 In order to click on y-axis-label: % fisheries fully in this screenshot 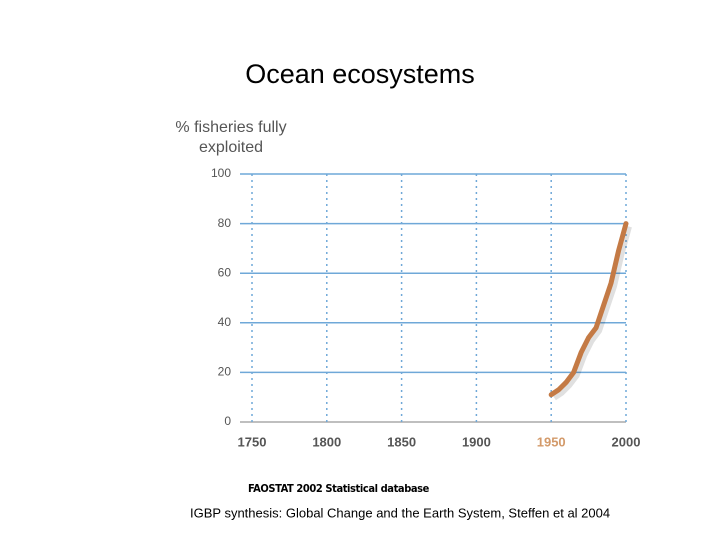, I will do `click(230, 127)`.